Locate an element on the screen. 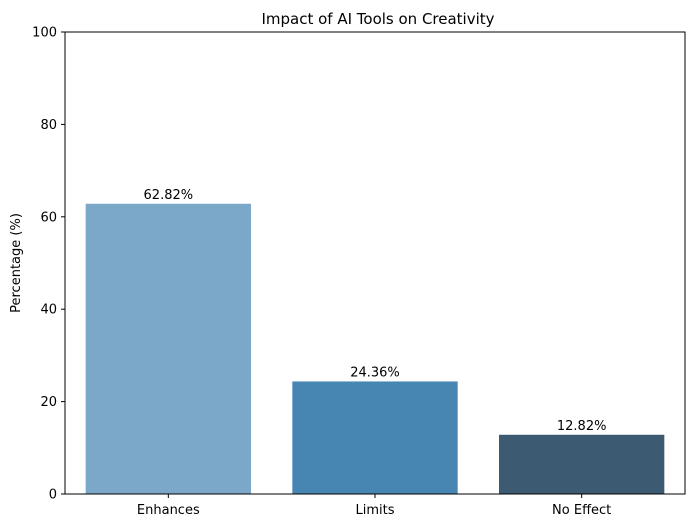 The width and height of the screenshot is (695, 532). bar-value-label: 62.82% is located at coordinates (169, 195).